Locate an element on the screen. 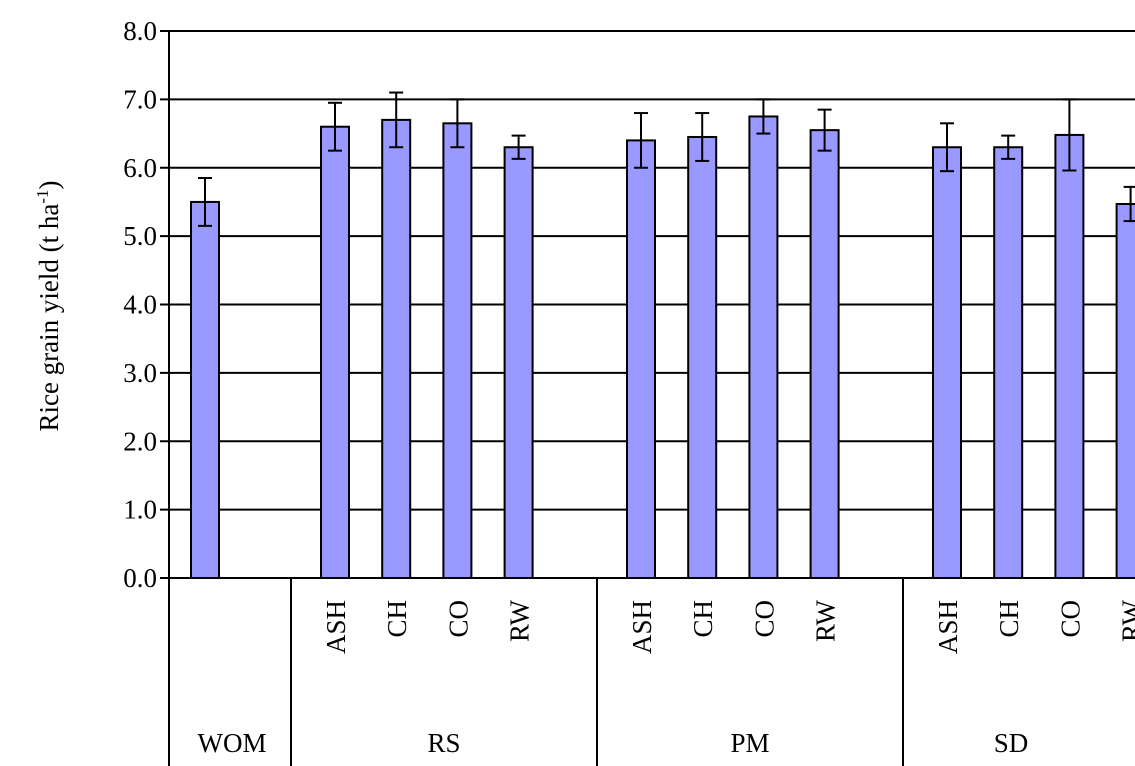  group-label: RS is located at coordinates (443, 743).